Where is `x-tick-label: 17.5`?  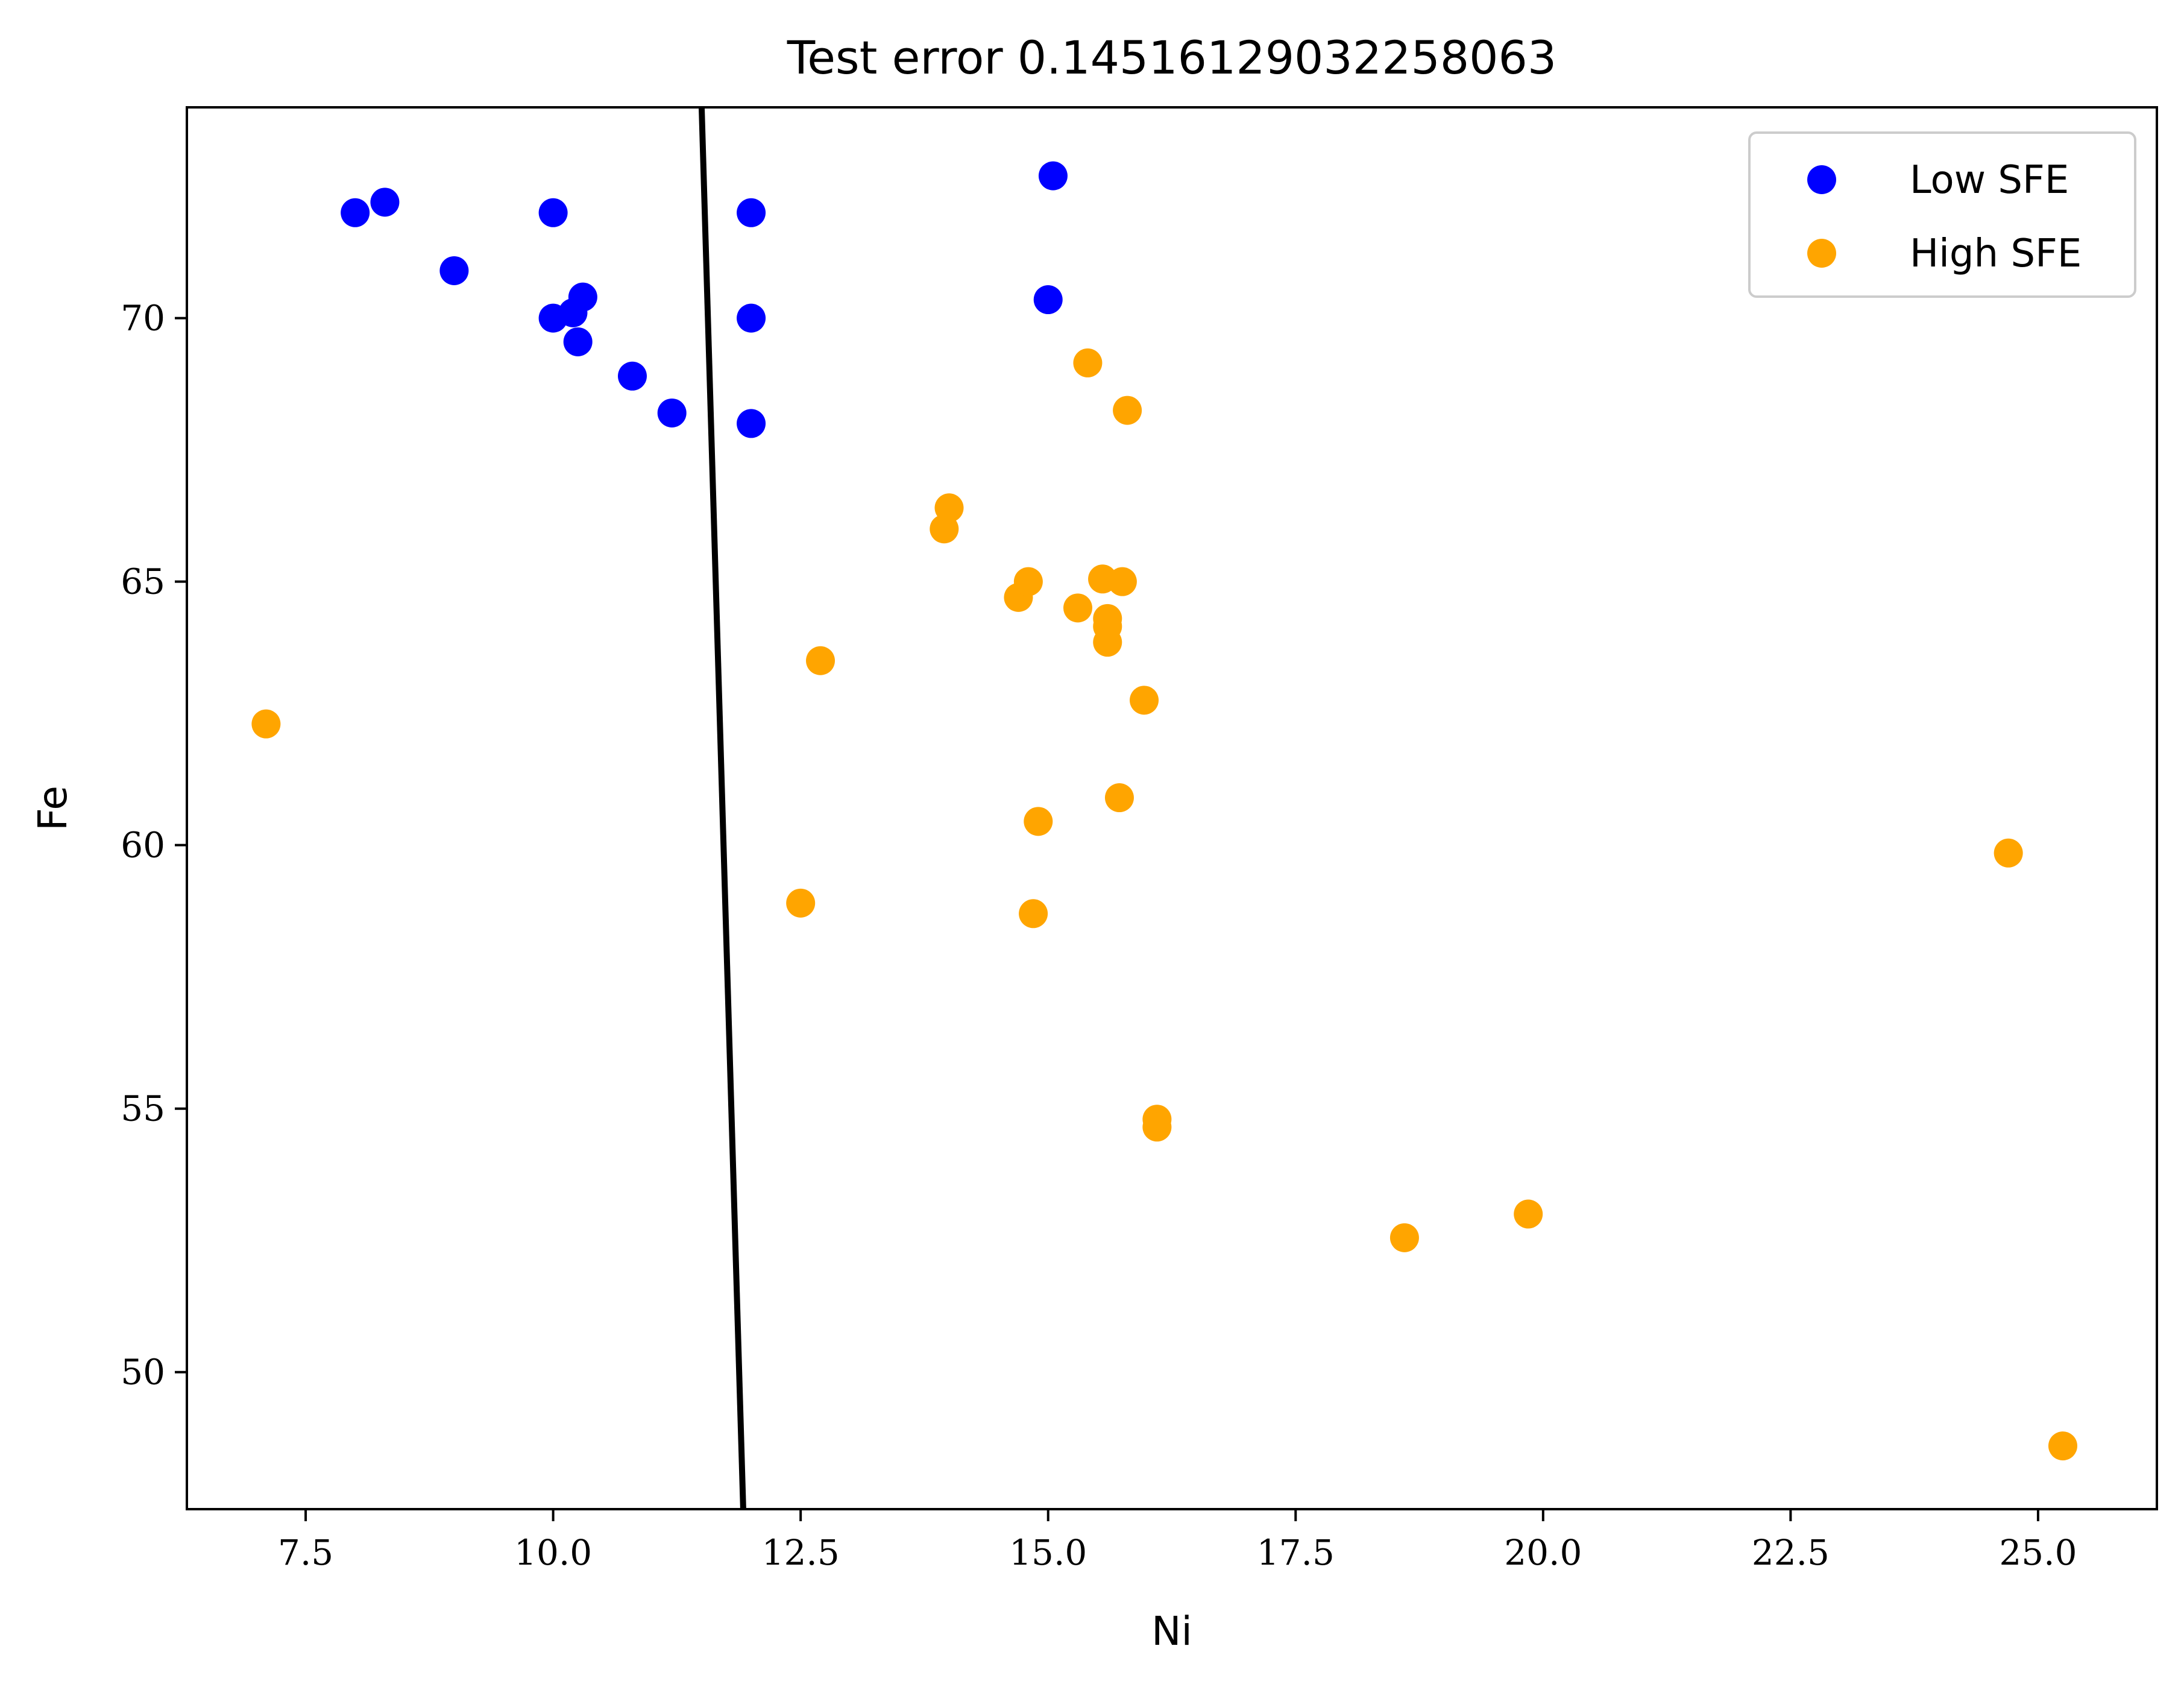 x-tick-label: 17.5 is located at coordinates (1296, 1552).